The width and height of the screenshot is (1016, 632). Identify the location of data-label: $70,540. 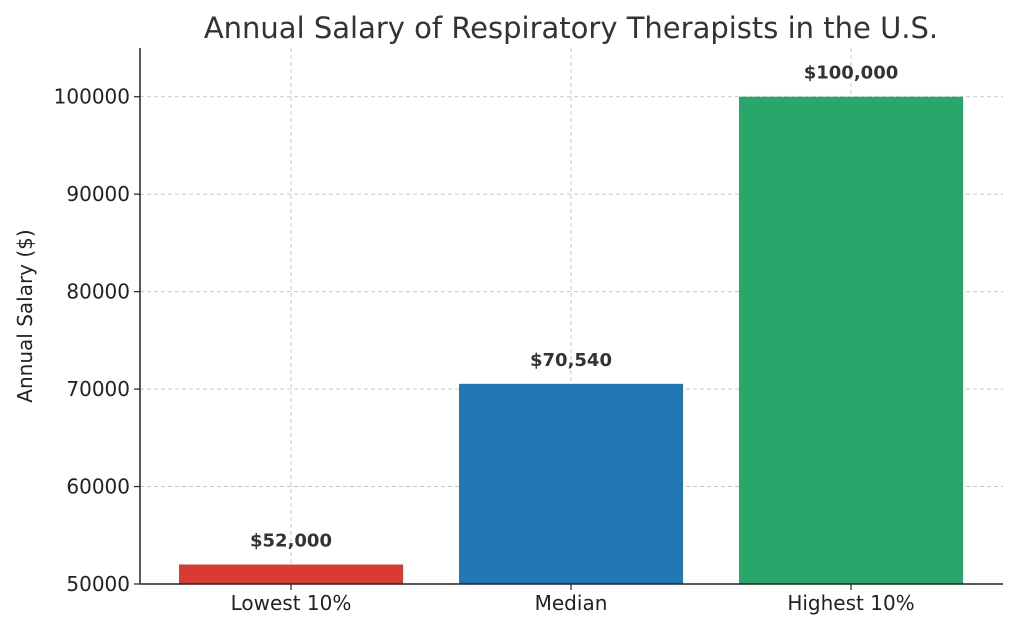
(571, 360).